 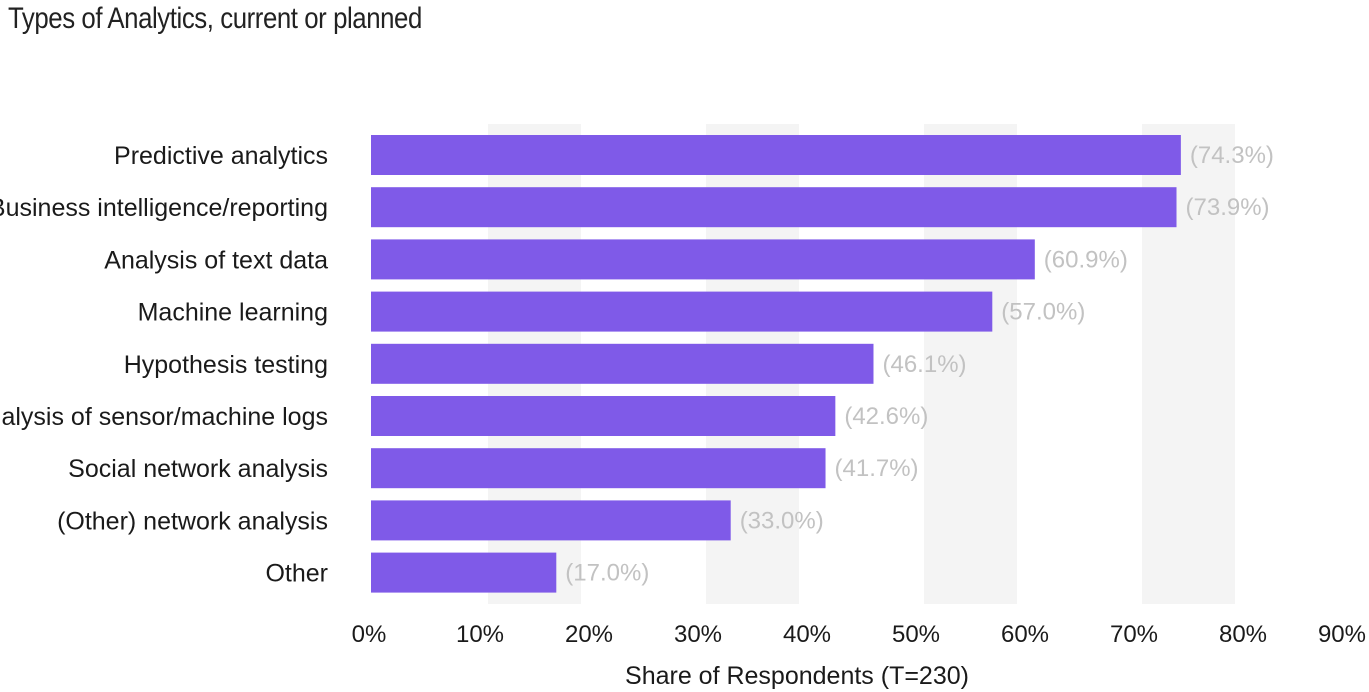 What do you see at coordinates (916, 634) in the screenshot?
I see `x-tick-label: 50%` at bounding box center [916, 634].